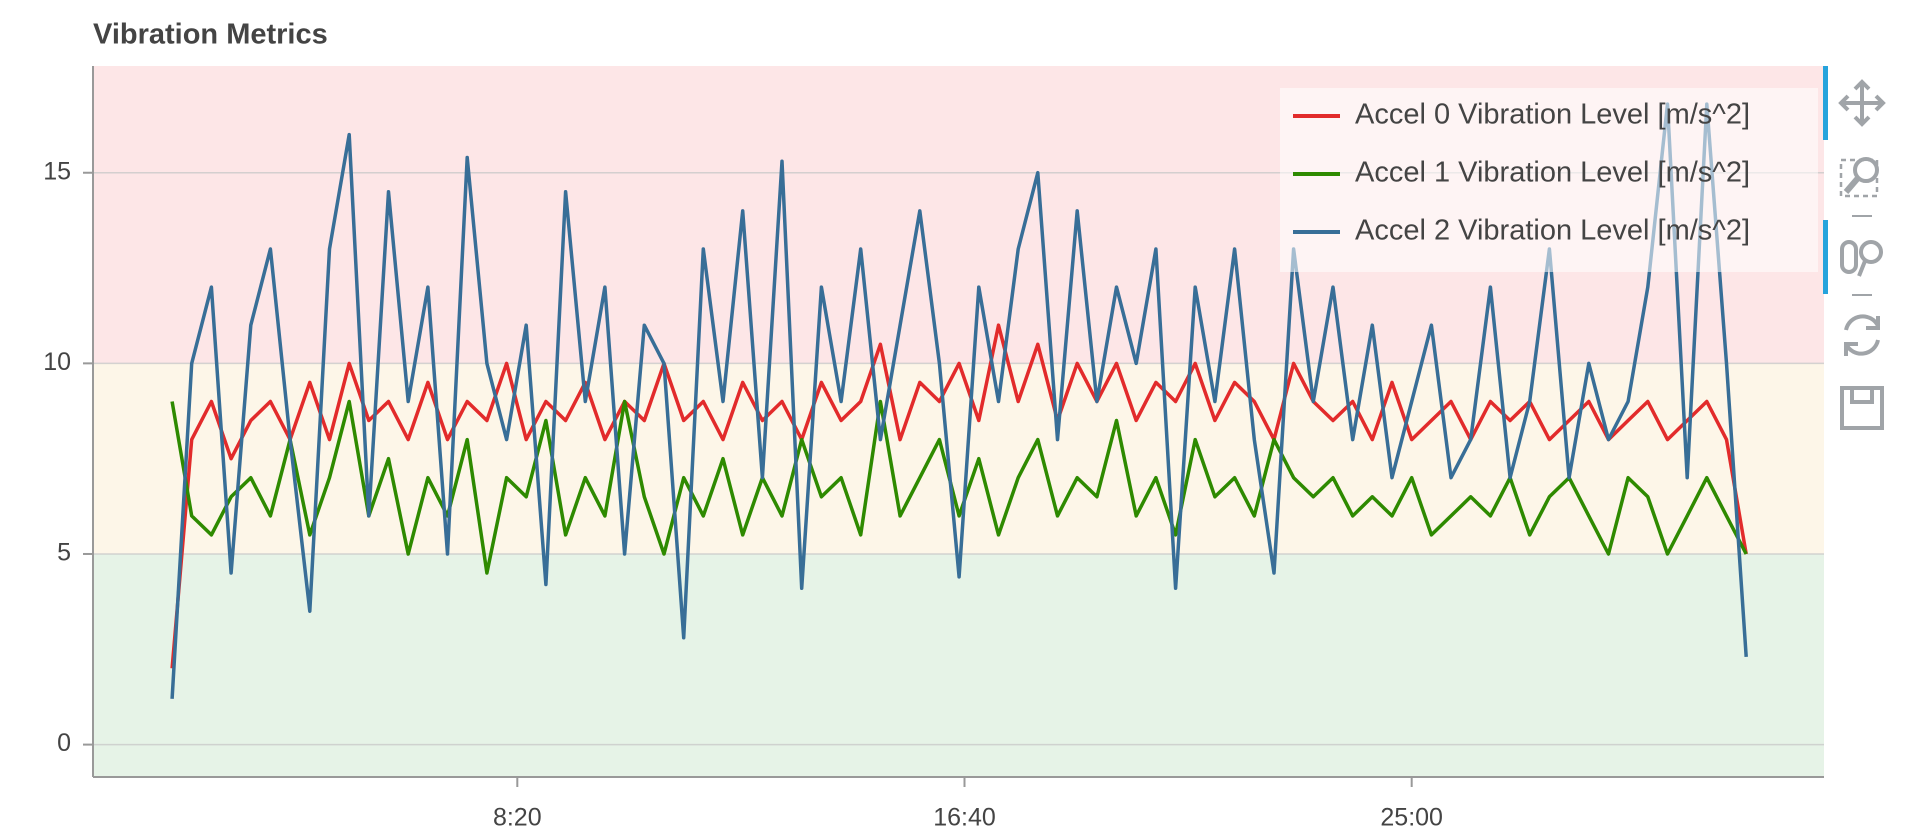  Describe the element at coordinates (210, 35) in the screenshot. I see `chart-title: Vibration Metrics` at that location.